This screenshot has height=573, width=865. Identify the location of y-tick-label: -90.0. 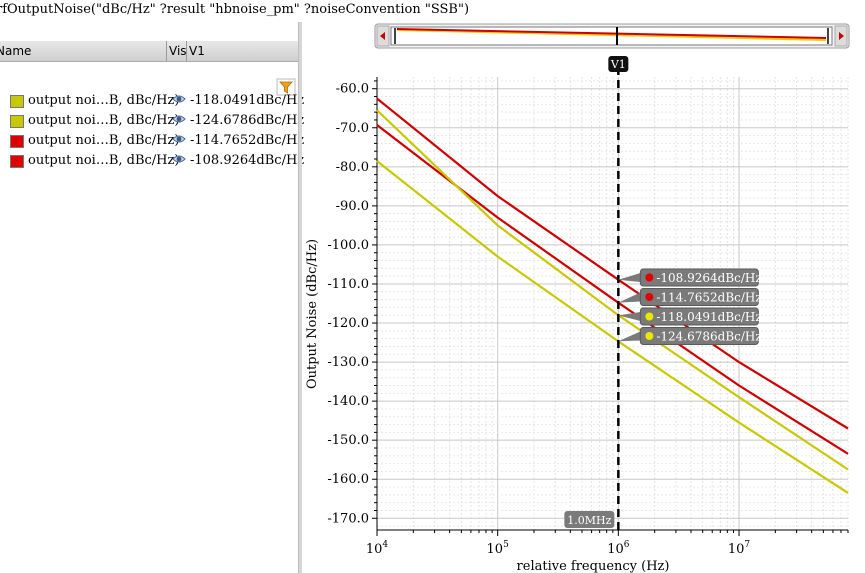
(352, 206).